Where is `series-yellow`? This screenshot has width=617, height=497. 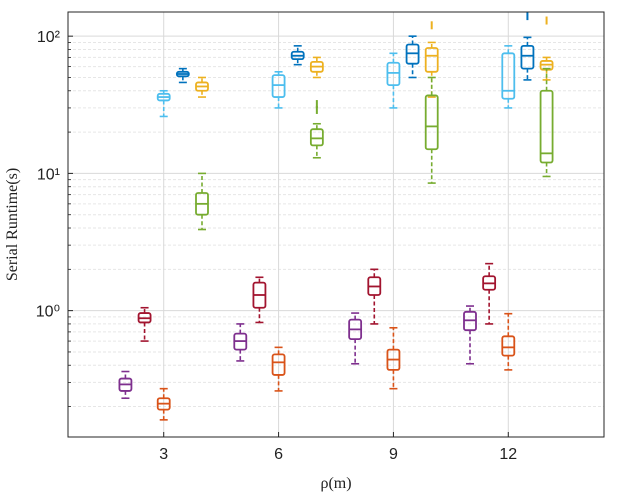 series-yellow is located at coordinates (374, 57).